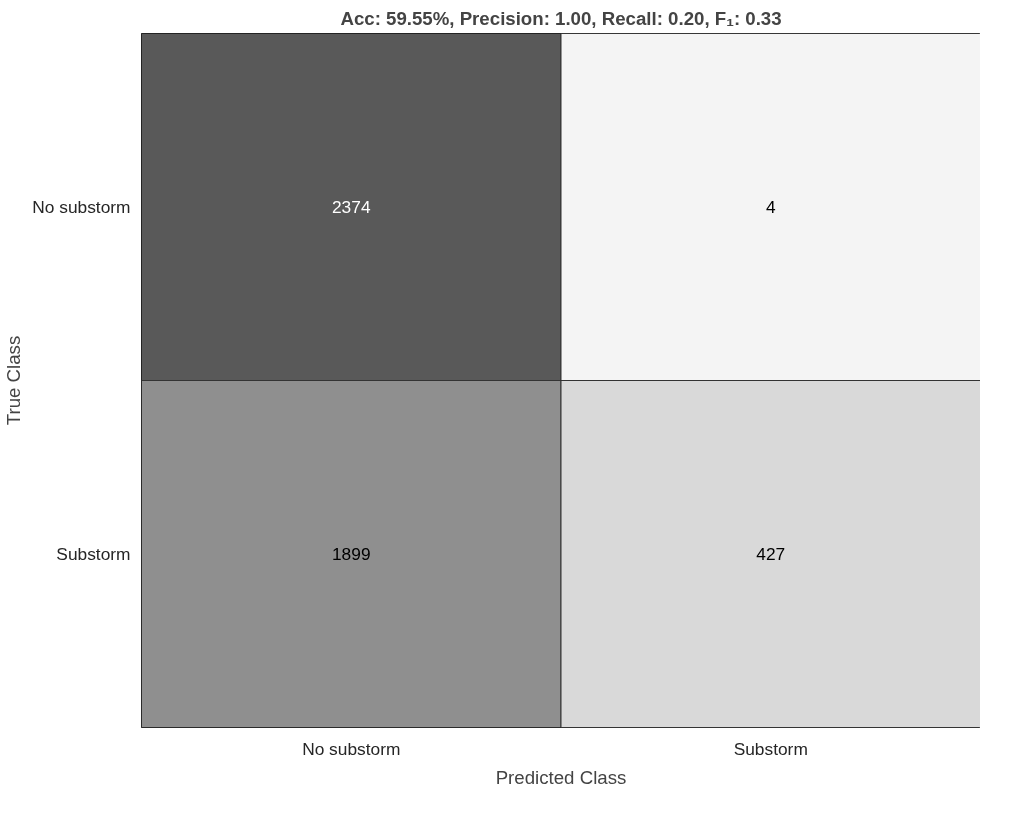 This screenshot has width=1012, height=814. Describe the element at coordinates (770, 207) in the screenshot. I see `data-label: 4` at that location.